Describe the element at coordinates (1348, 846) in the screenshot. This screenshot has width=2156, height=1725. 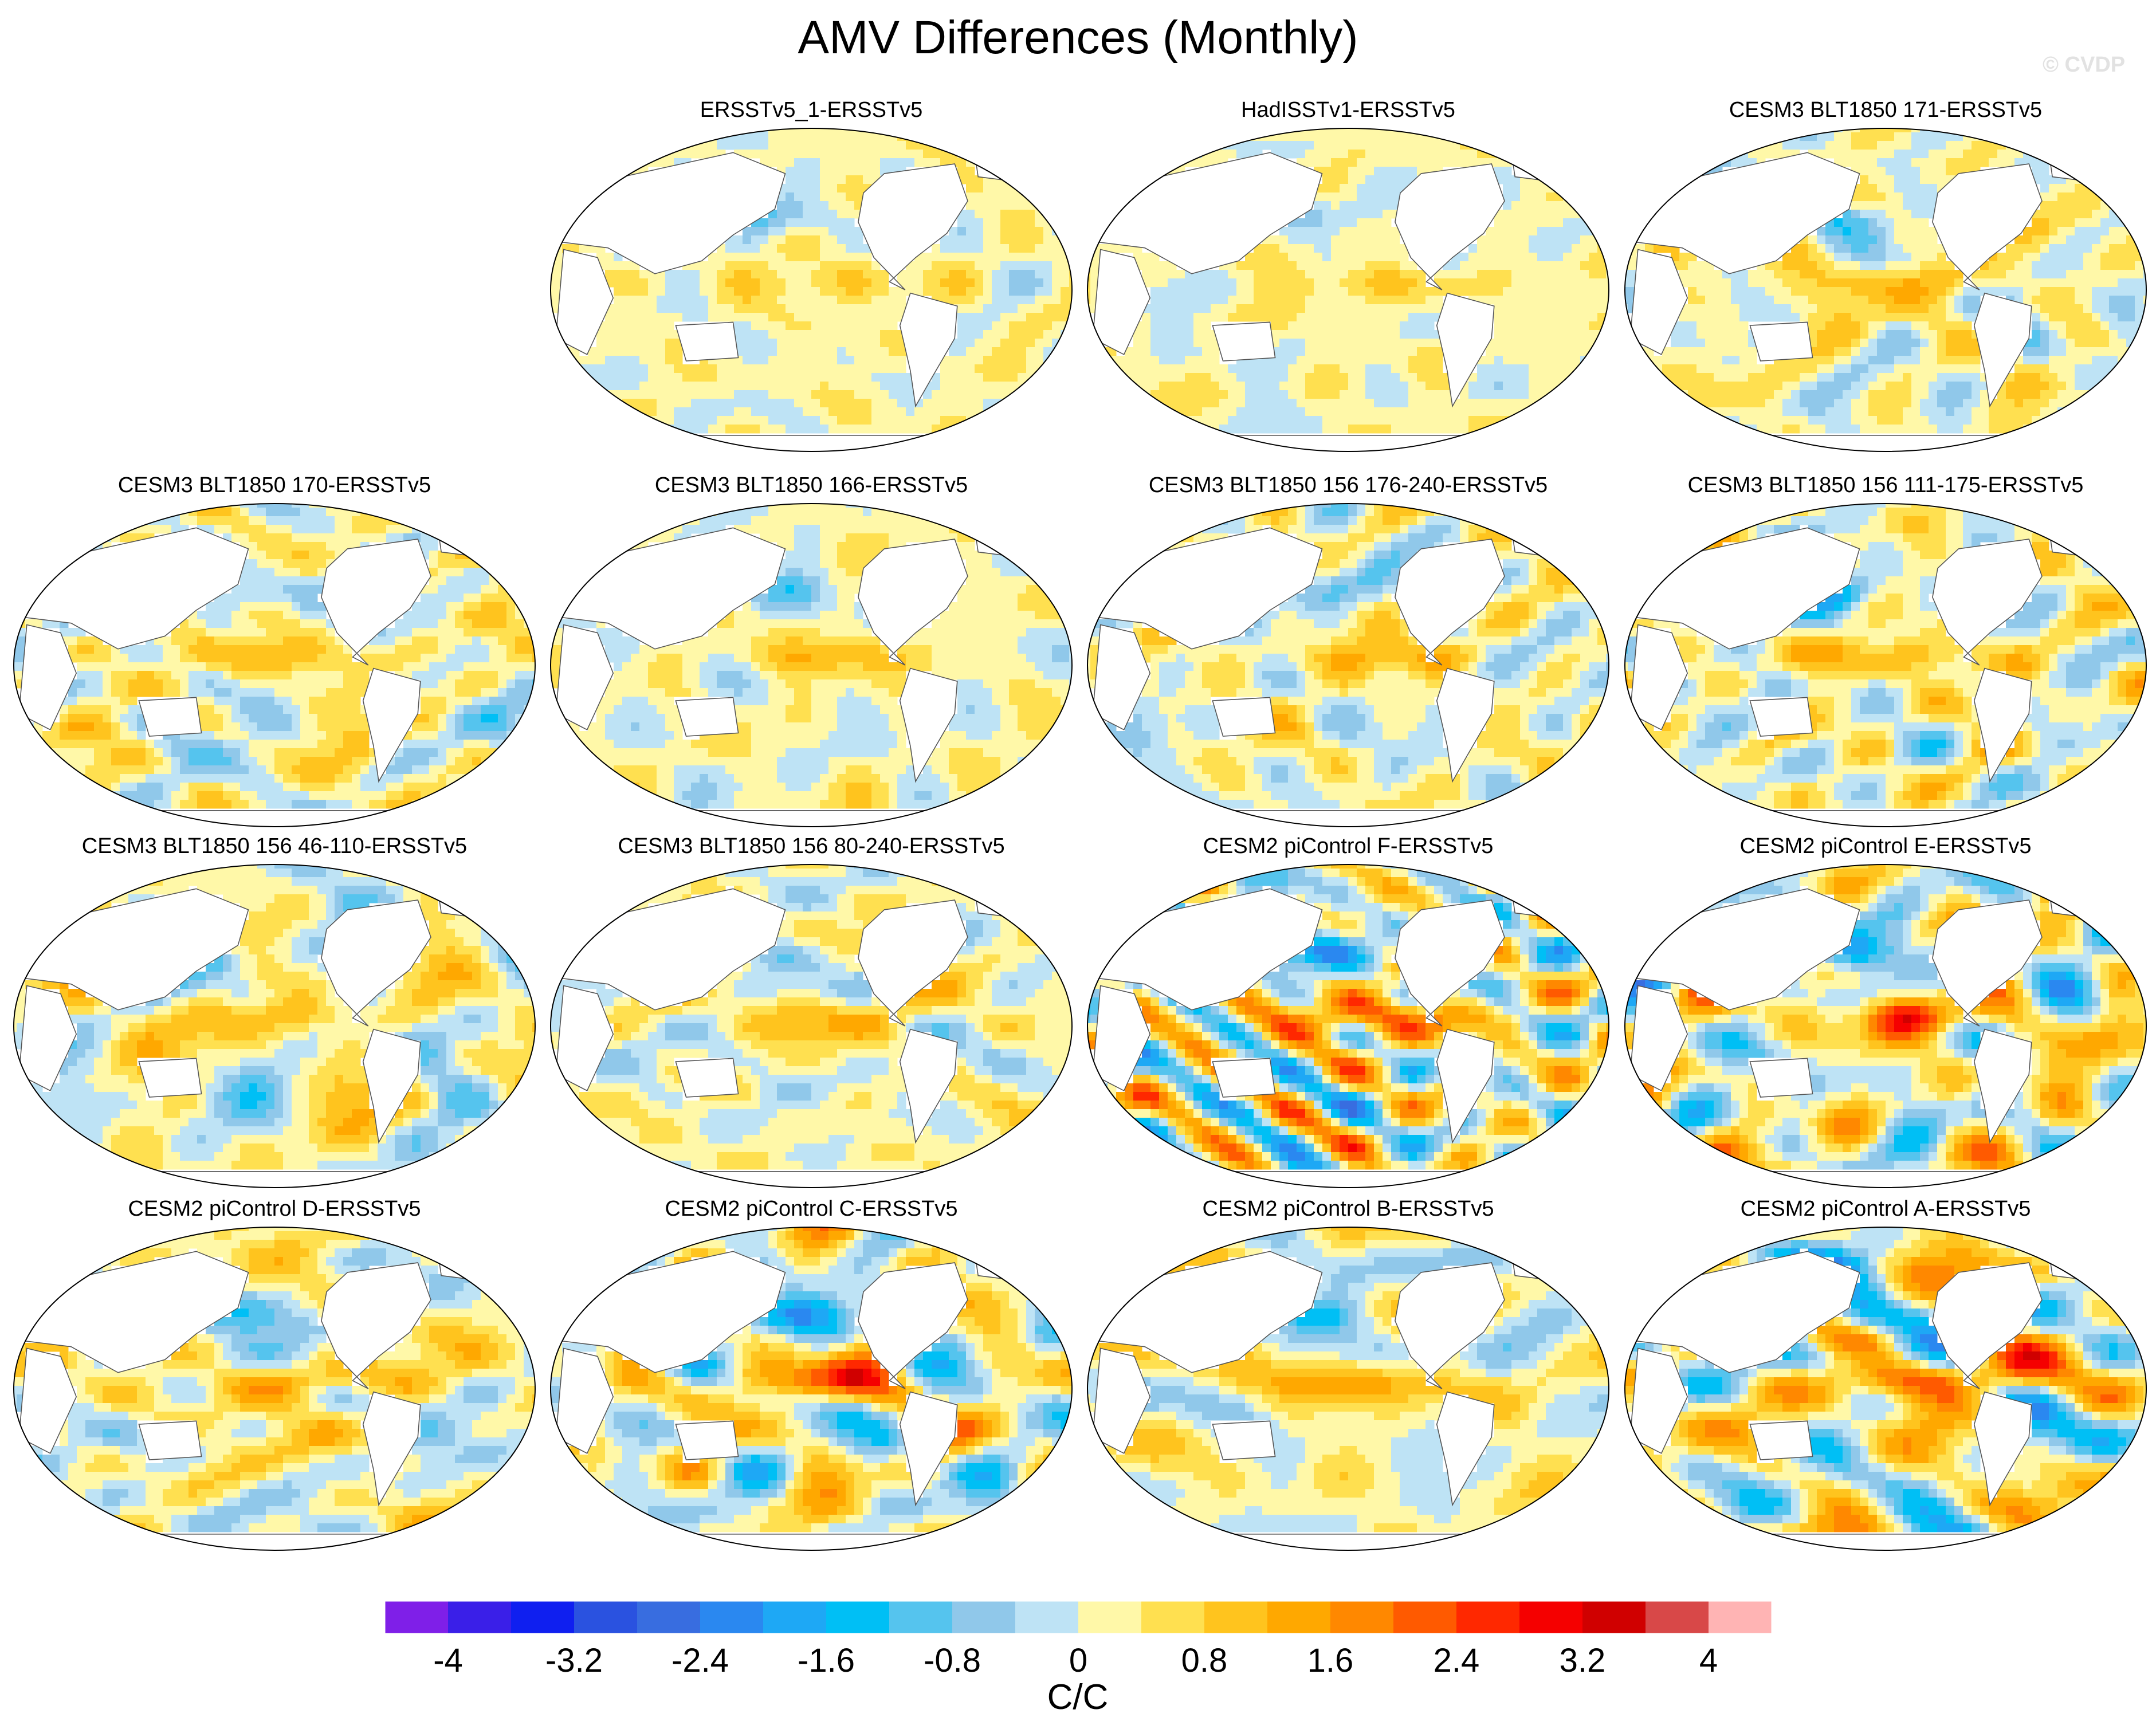
I see `panel-title: CESM2 piControl F-ERSSTv5` at that location.